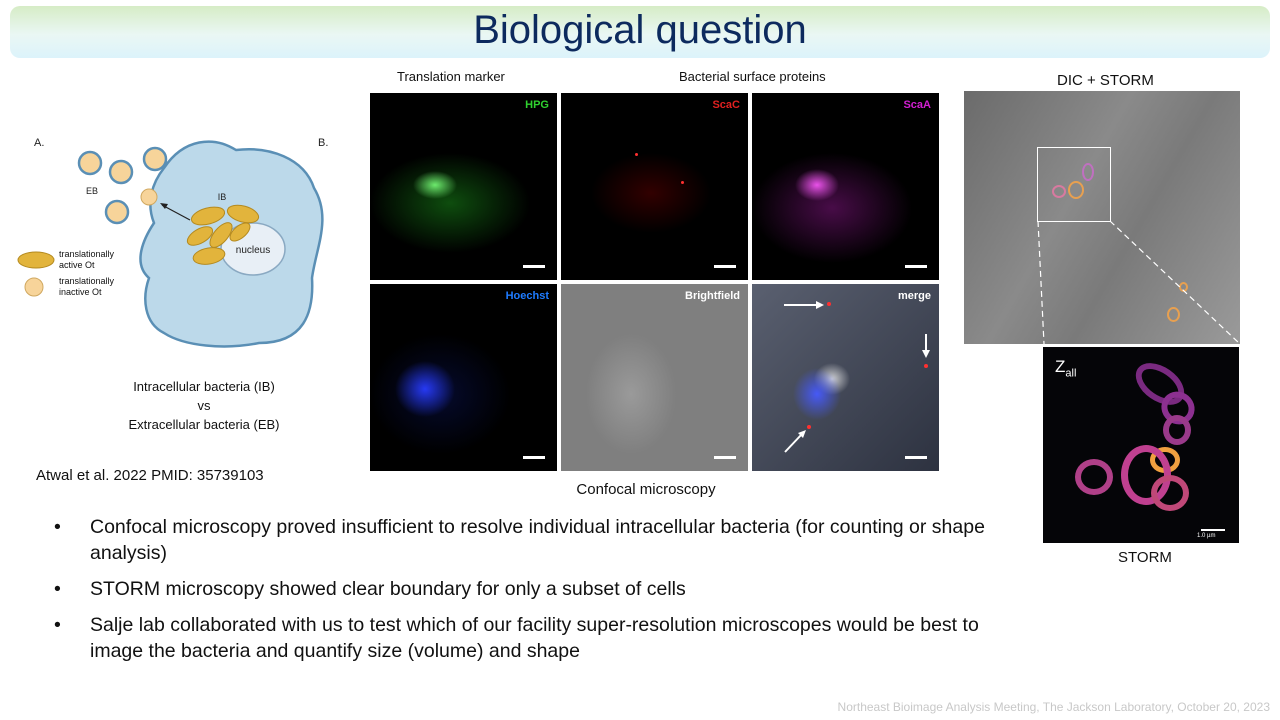 The width and height of the screenshot is (1280, 720). I want to click on panel-scaa: ScaA, so click(845, 186).